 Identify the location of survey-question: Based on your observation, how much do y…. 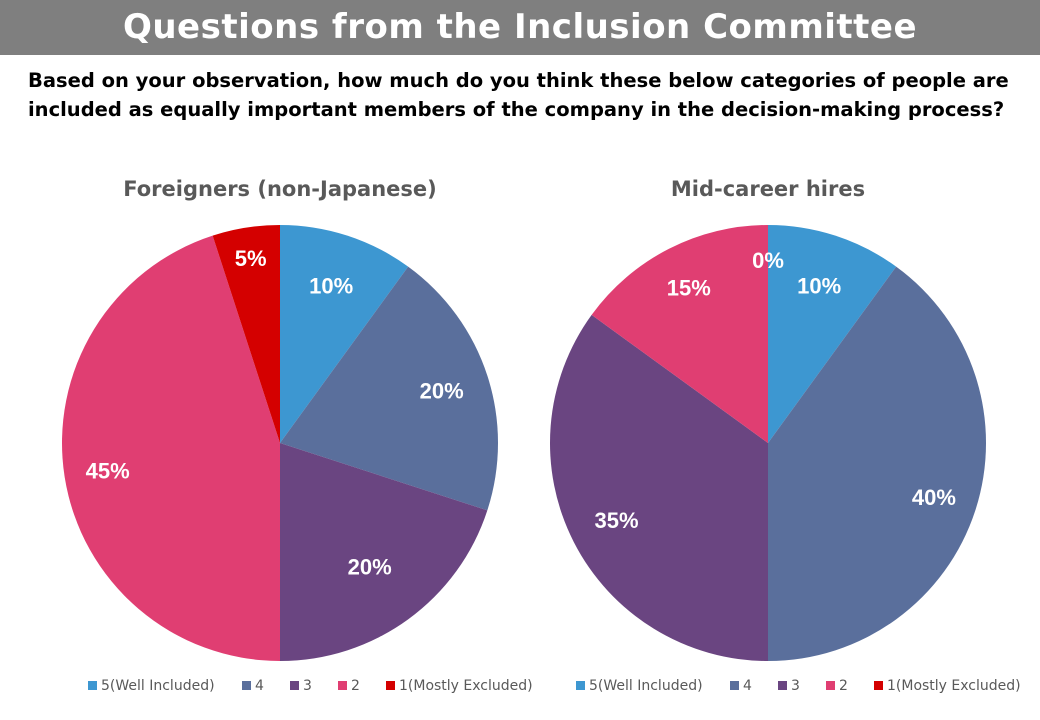
(518, 95).